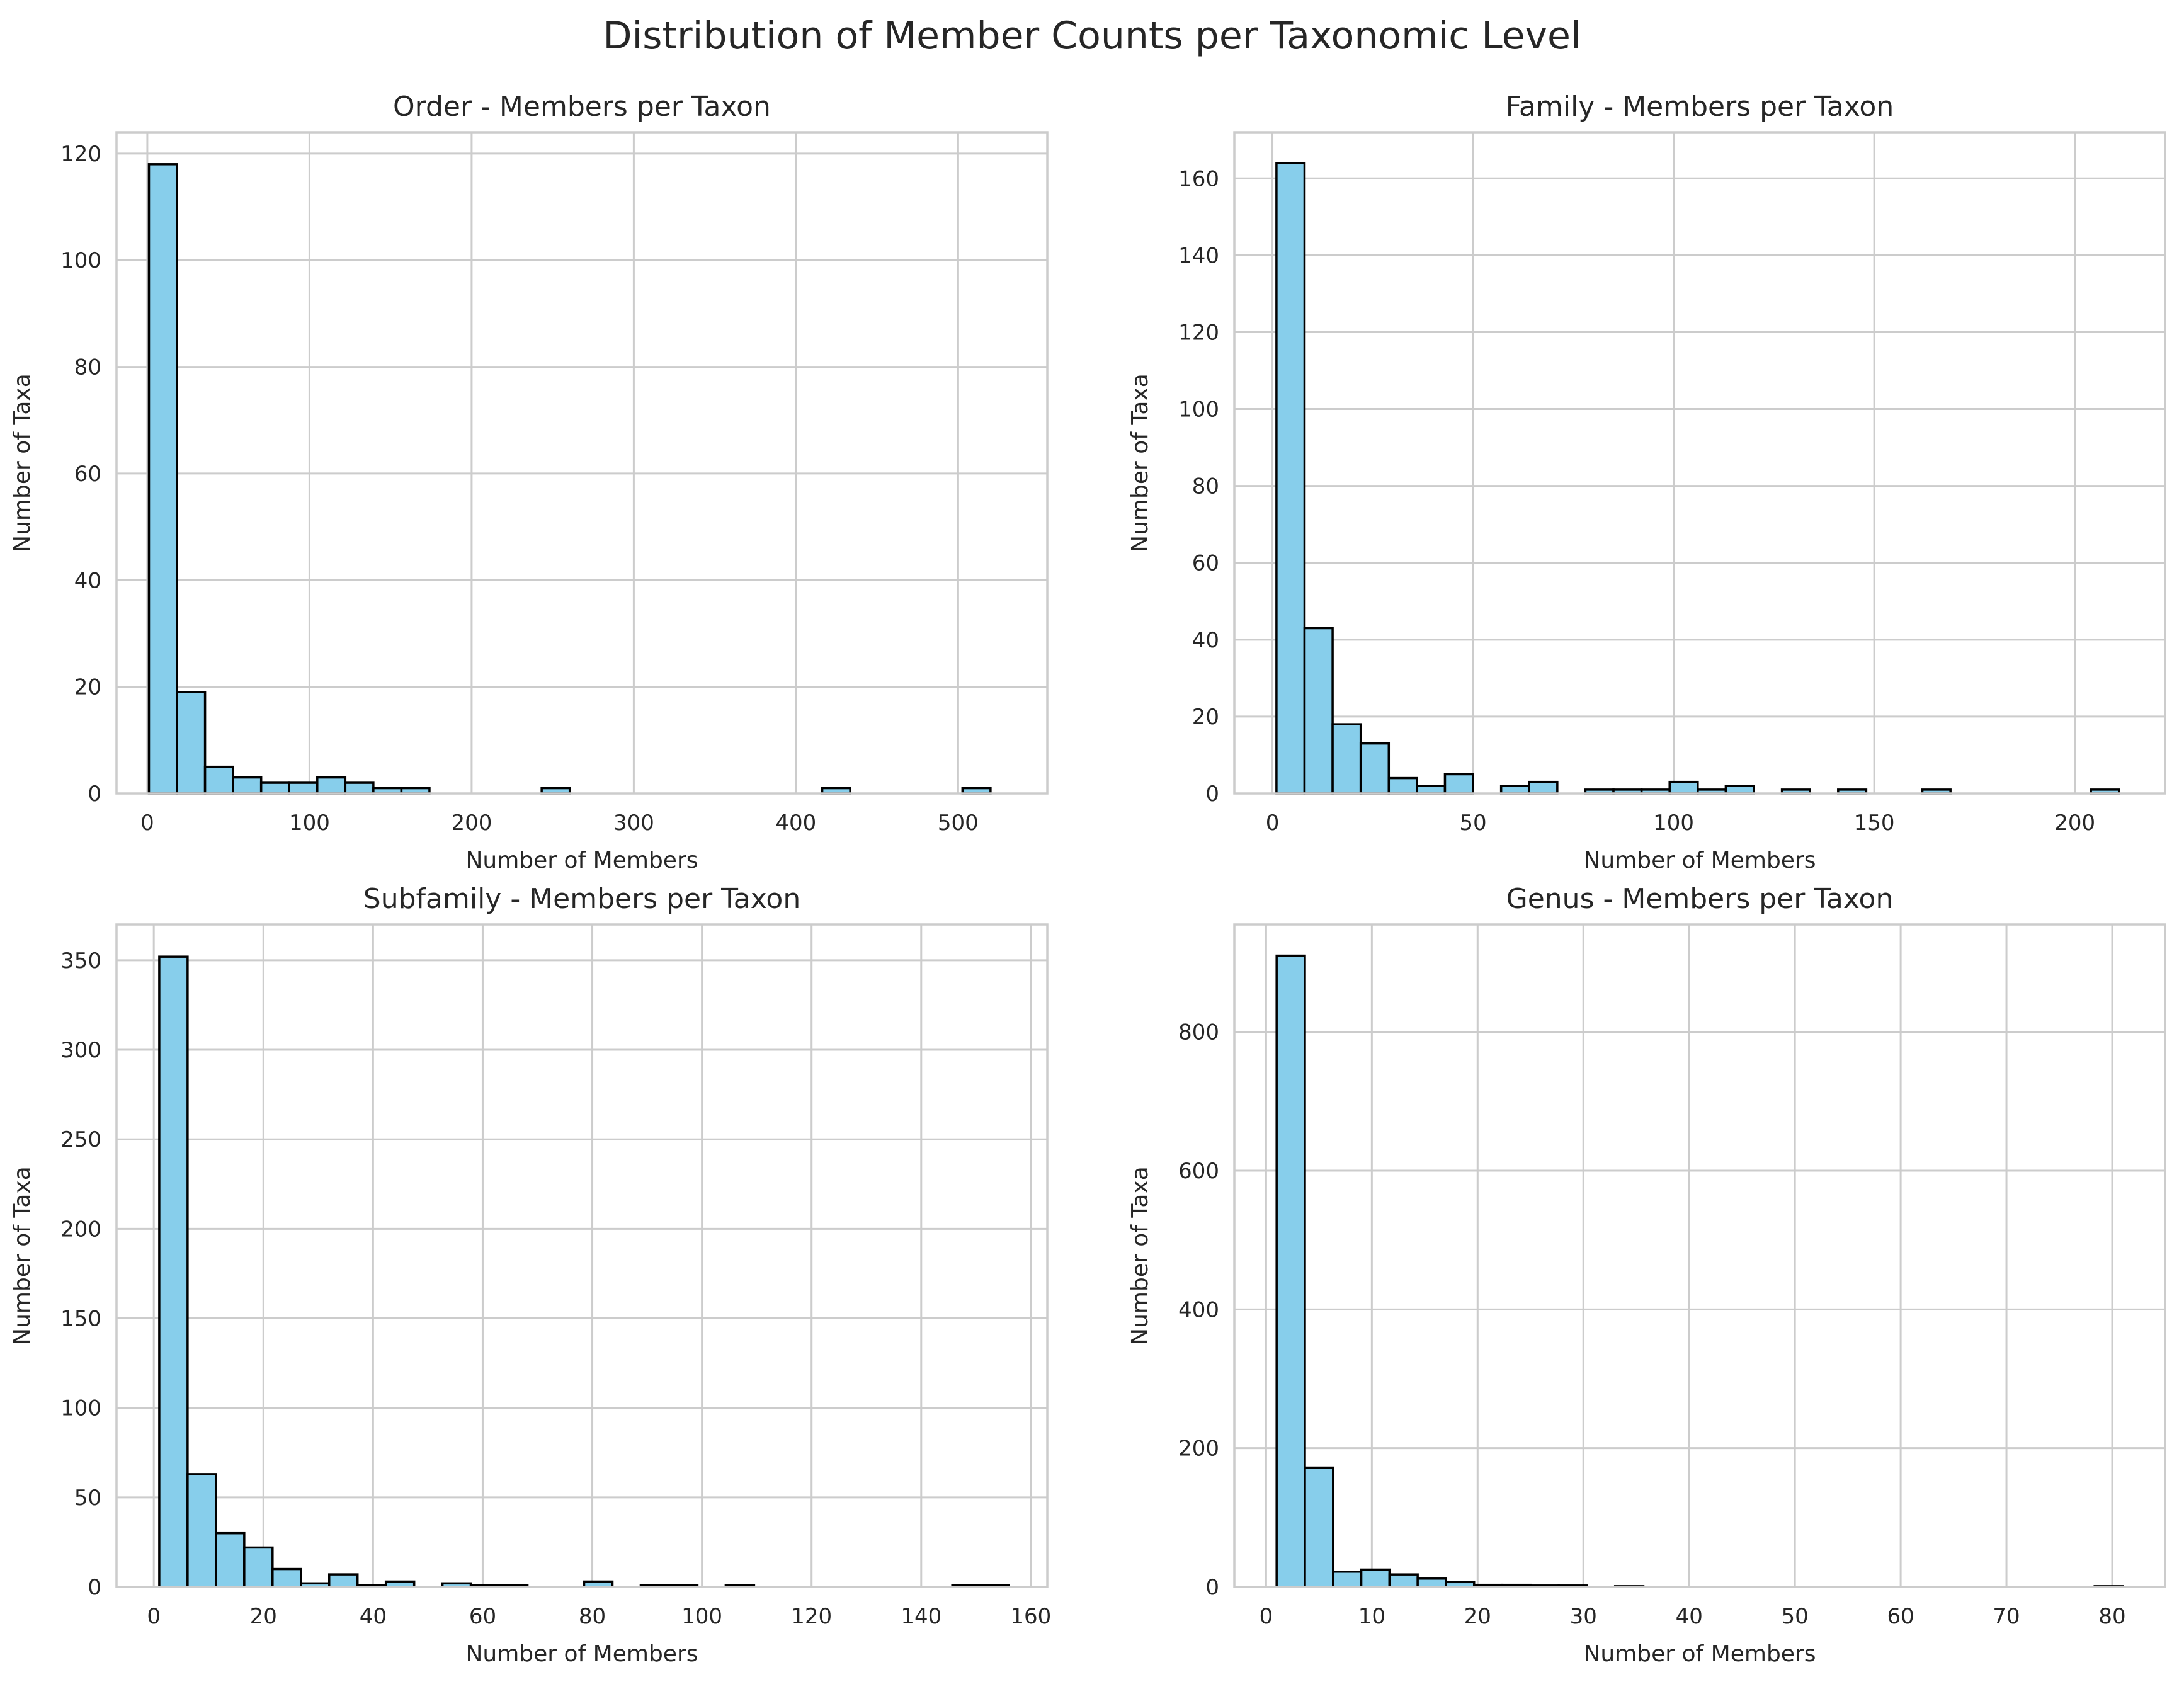  I want to click on subfamily-y-tick-label: 250, so click(80, 1139).